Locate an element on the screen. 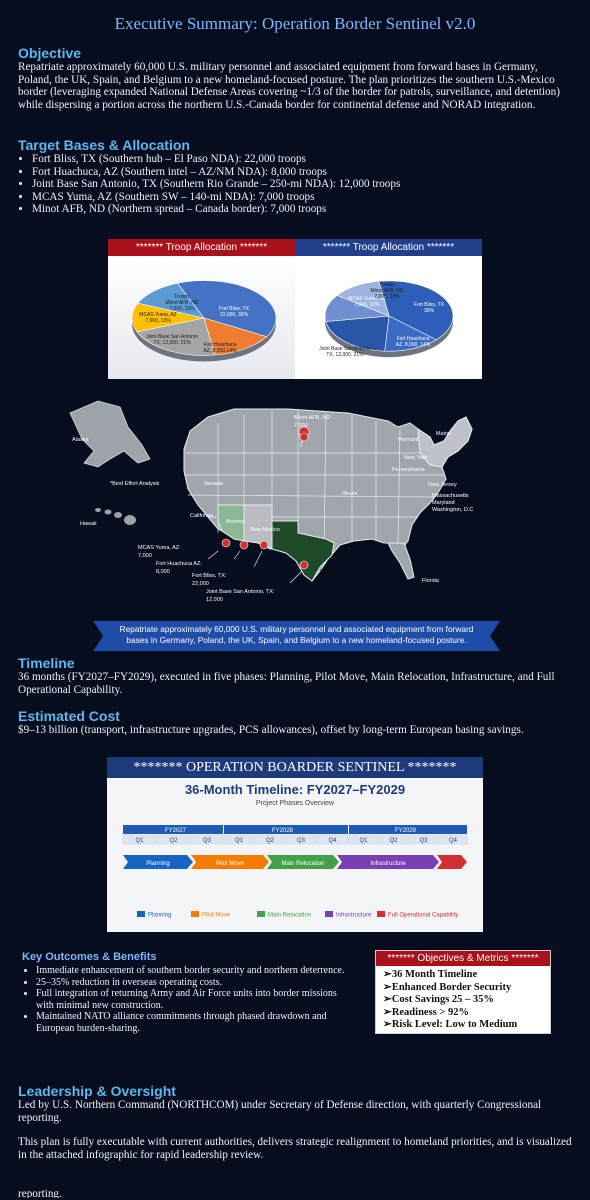  phase-label: Pilot Move is located at coordinates (230, 864).